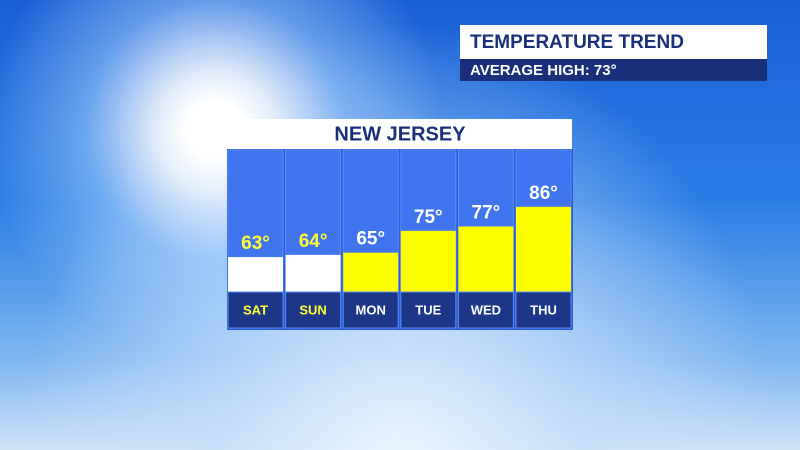 This screenshot has width=800, height=450. Describe the element at coordinates (255, 243) in the screenshot. I see `value-label: 63°` at that location.